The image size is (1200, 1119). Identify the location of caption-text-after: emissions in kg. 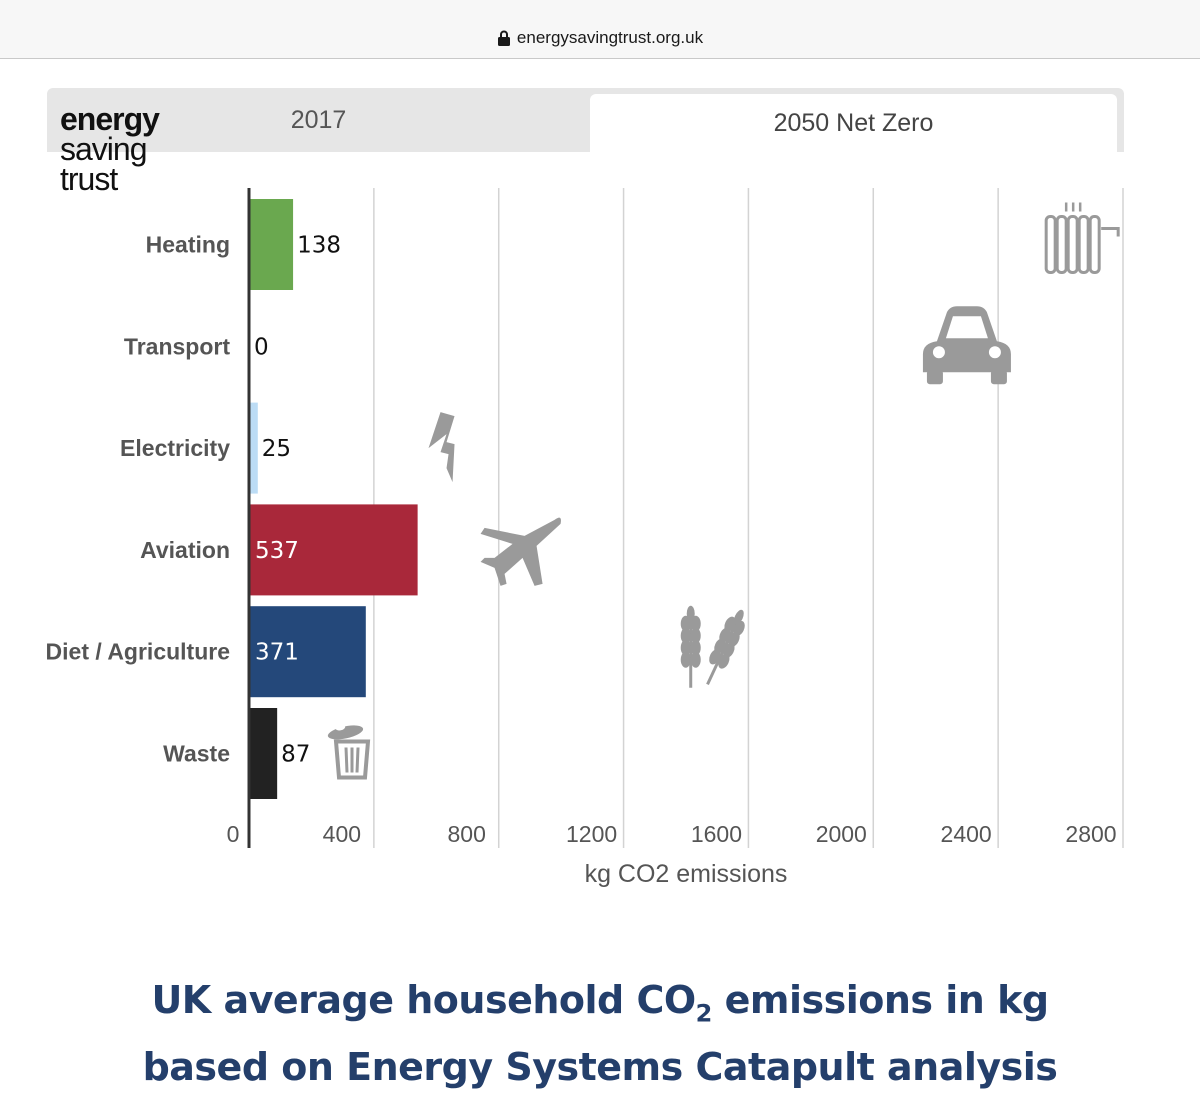
(880, 1000).